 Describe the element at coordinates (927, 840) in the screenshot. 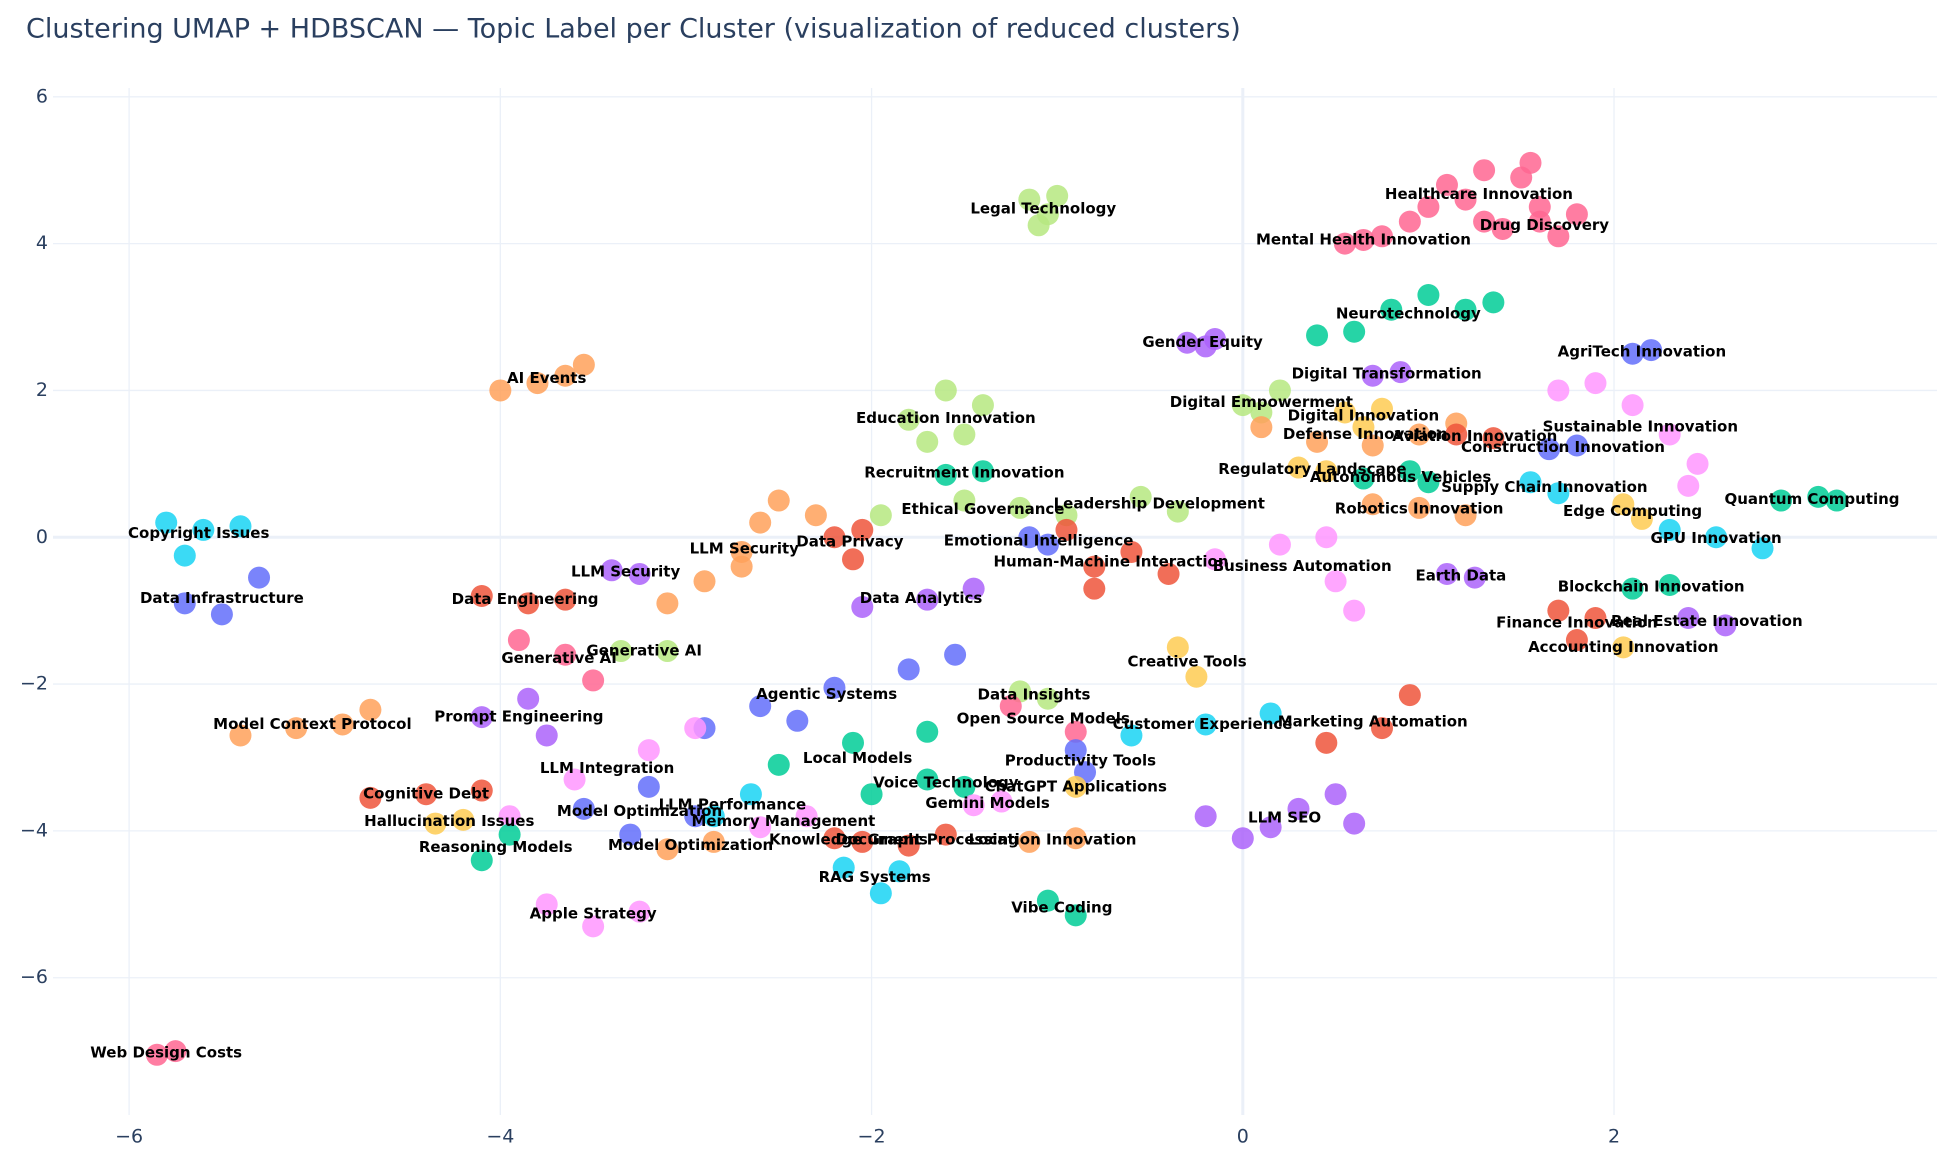

I see `cluster-label: Document Processing` at that location.